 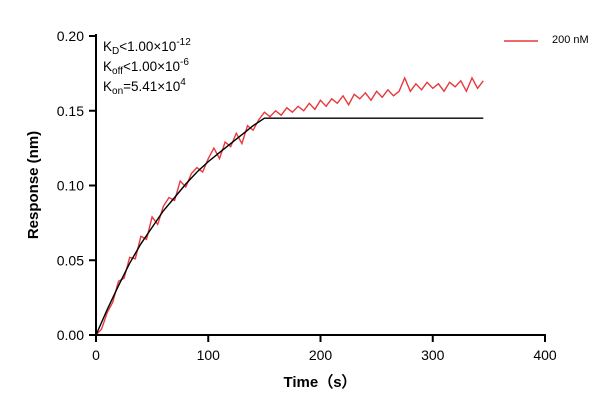 What do you see at coordinates (70, 260) in the screenshot?
I see `y-tick-label: 0.05` at bounding box center [70, 260].